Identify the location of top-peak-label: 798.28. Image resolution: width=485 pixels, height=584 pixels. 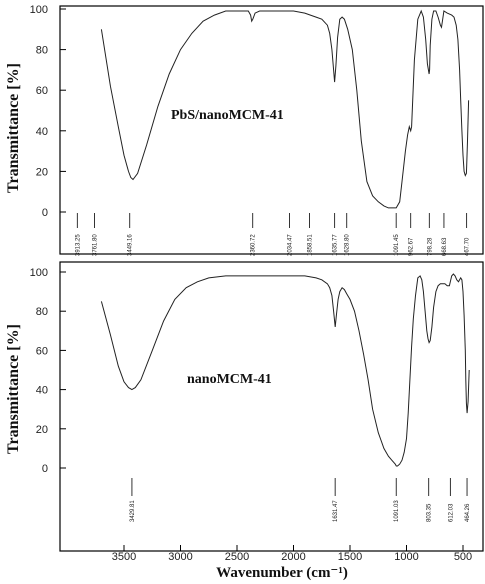
(430, 246).